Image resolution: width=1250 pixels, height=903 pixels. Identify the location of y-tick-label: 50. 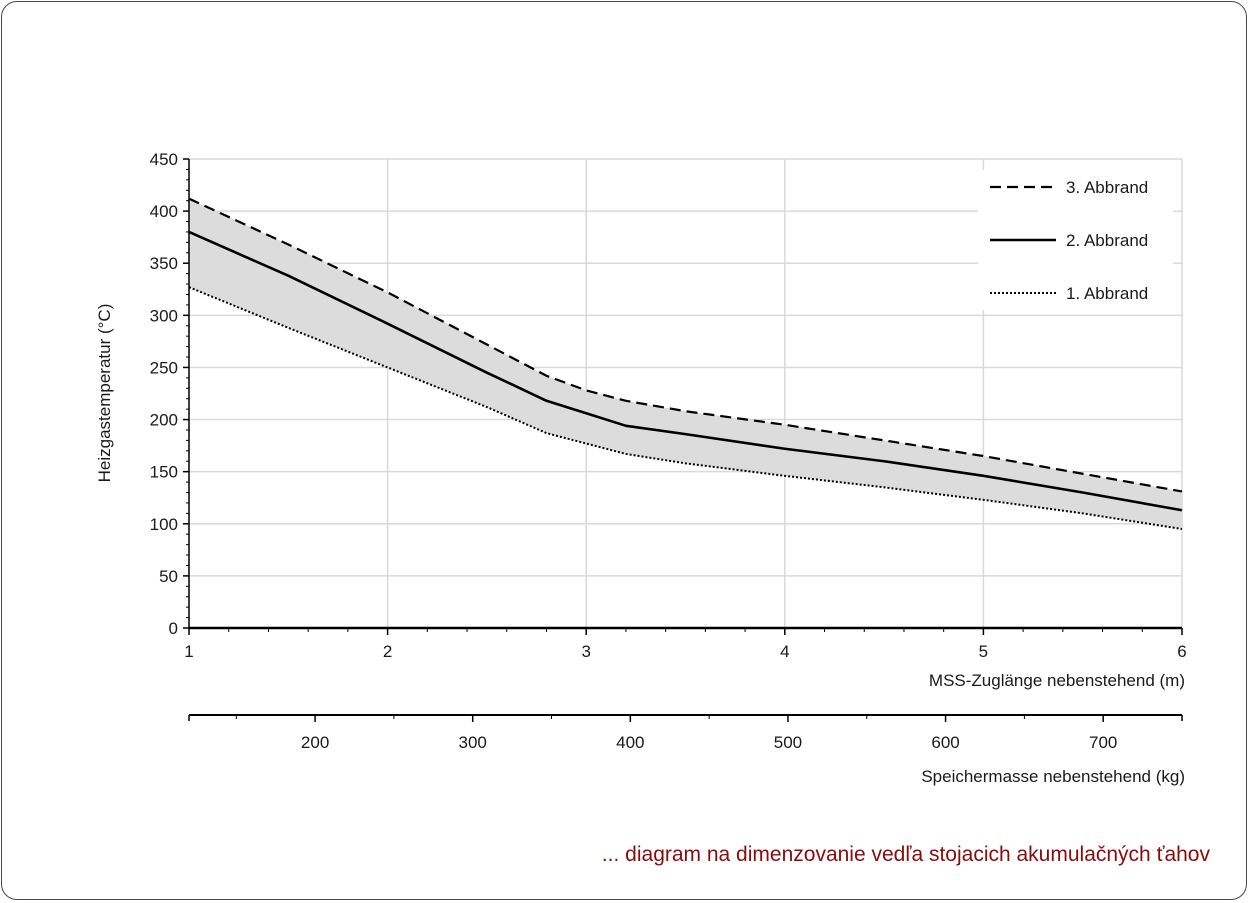
(168, 576).